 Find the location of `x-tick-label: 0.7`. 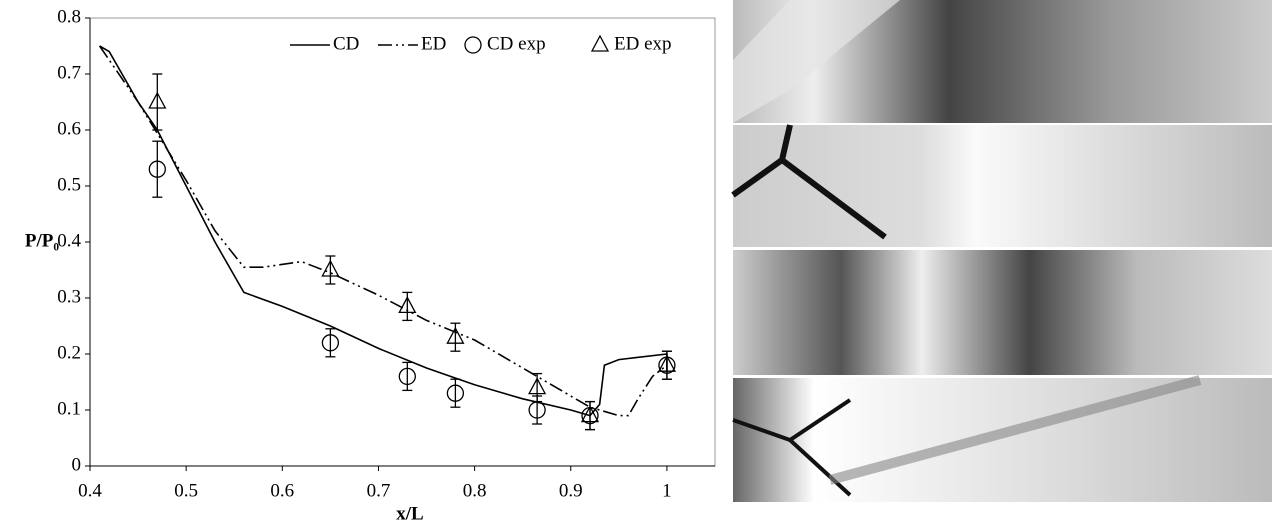

x-tick-label: 0.7 is located at coordinates (379, 490).